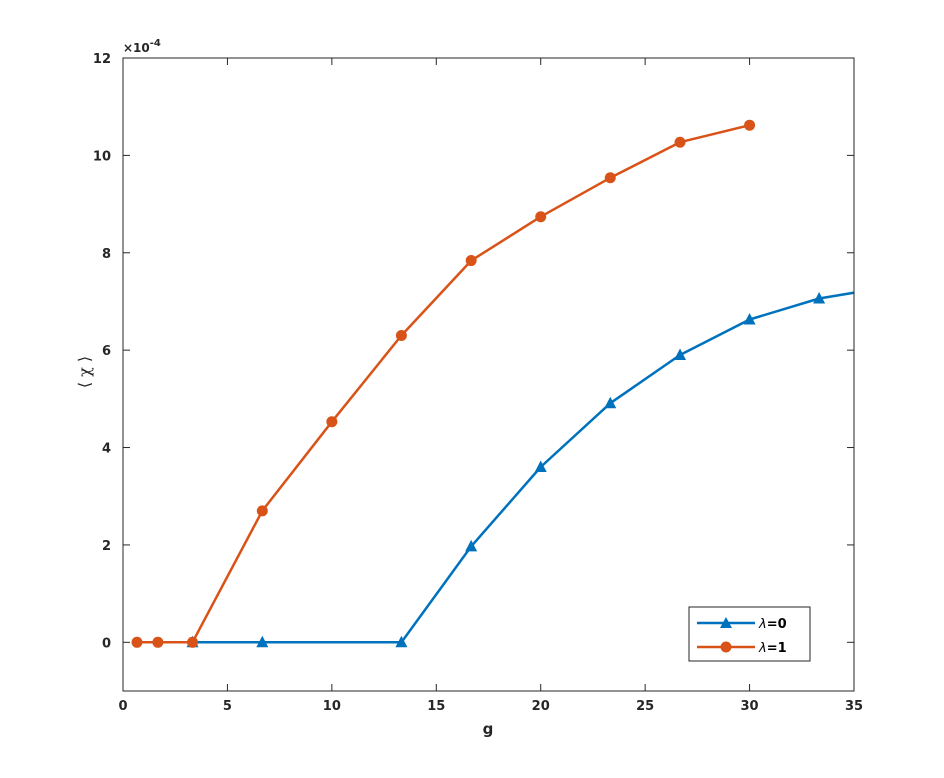 The image size is (944, 778). Describe the element at coordinates (750, 706) in the screenshot. I see `x-tick-label: 30` at that location.